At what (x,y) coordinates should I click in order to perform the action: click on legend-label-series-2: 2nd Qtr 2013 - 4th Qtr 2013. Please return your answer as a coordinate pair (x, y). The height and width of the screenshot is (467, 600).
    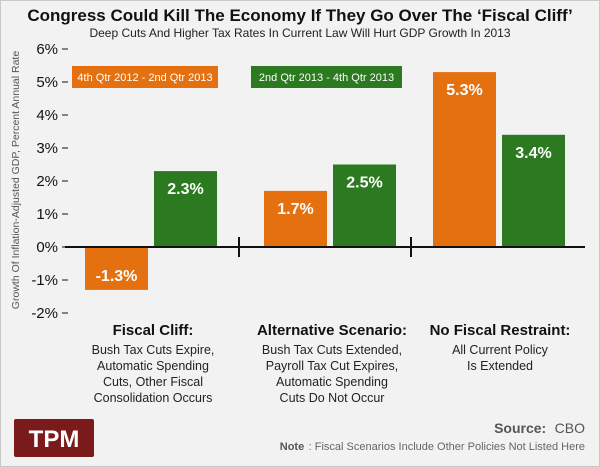
    Looking at the image, I should click on (326, 78).